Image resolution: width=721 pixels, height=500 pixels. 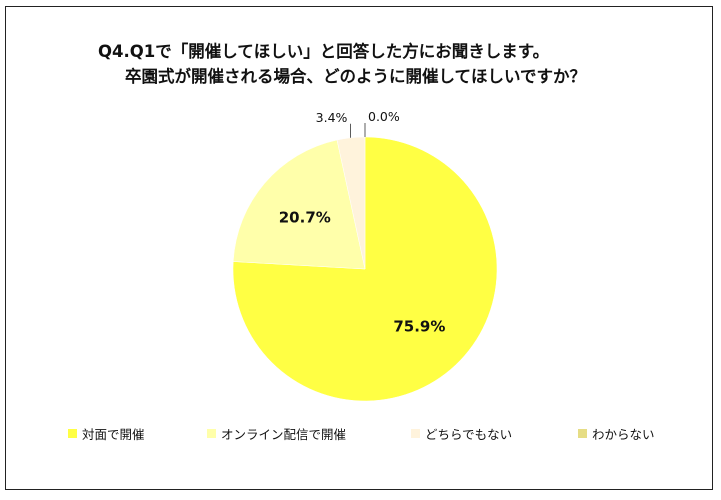 I want to click on legend-item-unknown: わからない, so click(x=616, y=433).